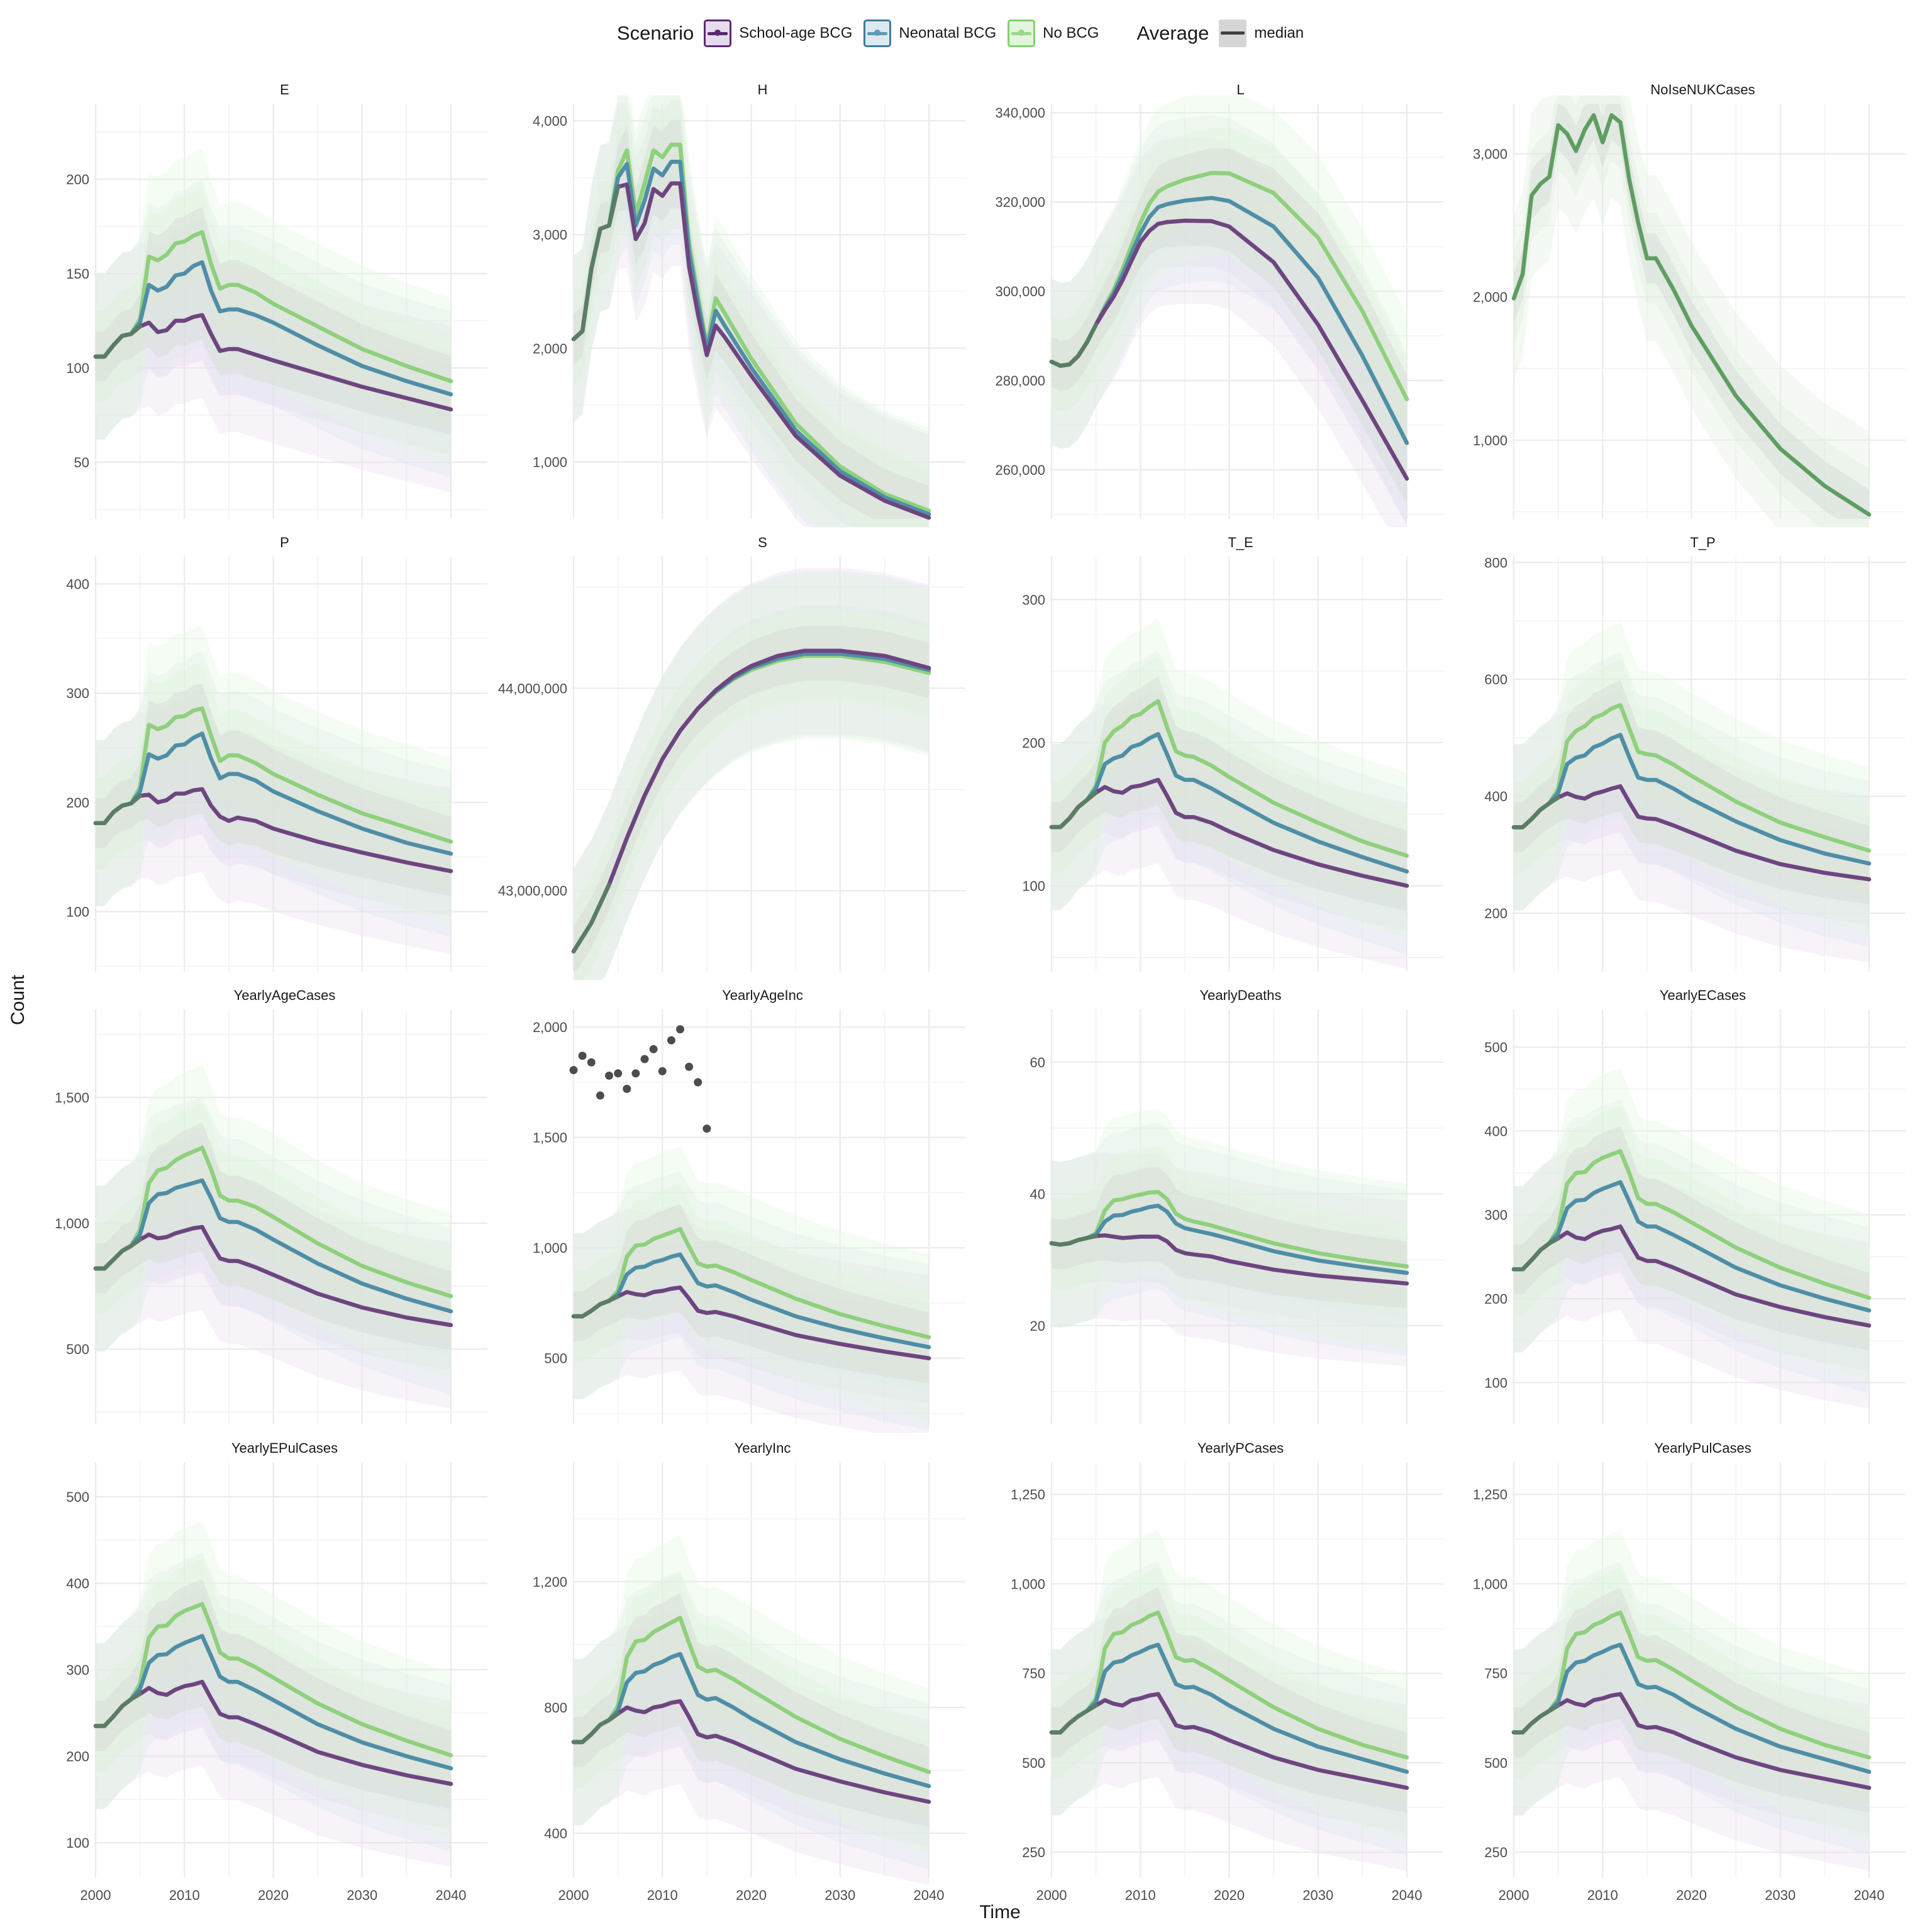  What do you see at coordinates (749, 1210) in the screenshot?
I see `panel-yearlyageinc: YearlyAgeInc 500 1,000 1,500 2,000` at bounding box center [749, 1210].